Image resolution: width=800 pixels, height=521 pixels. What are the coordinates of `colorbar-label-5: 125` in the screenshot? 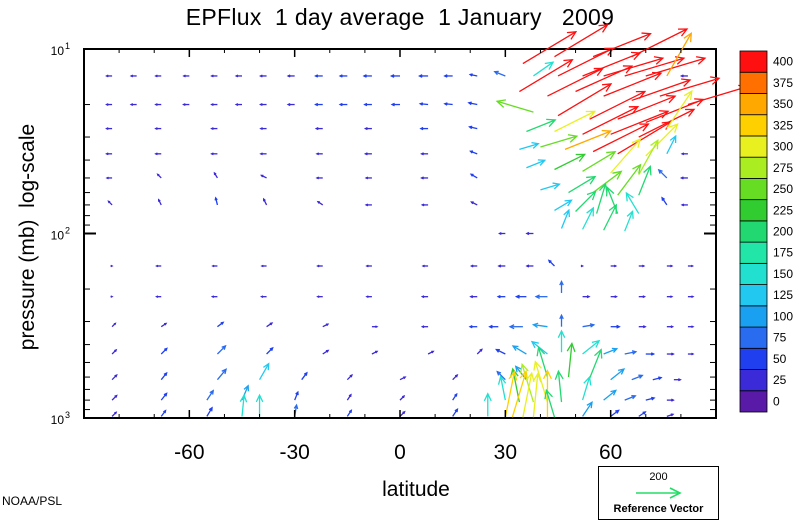 It's located at (783, 295).